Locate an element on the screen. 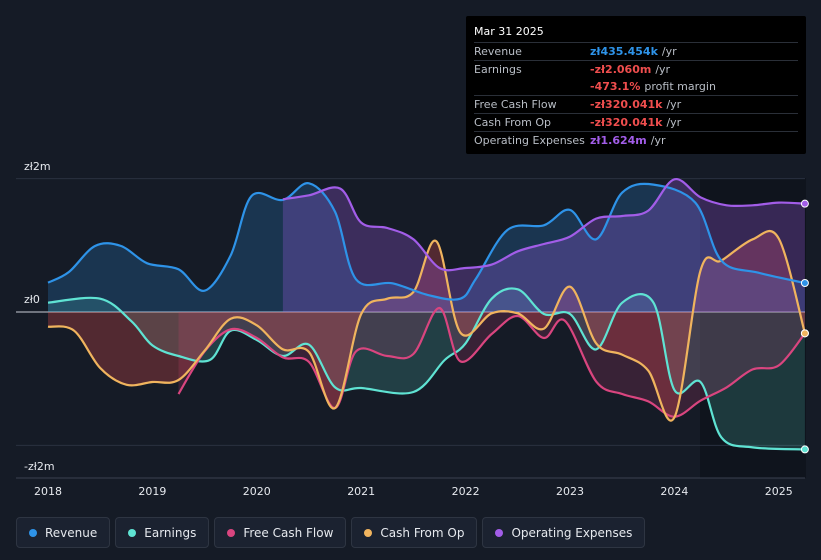 Image resolution: width=821 pixels, height=560 pixels. legend-label: Cash From Op is located at coordinates (422, 532).